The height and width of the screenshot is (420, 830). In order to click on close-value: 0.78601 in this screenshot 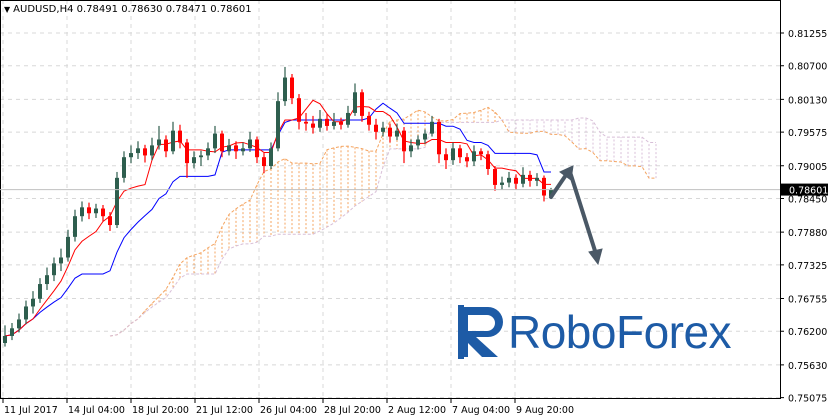, I will do `click(231, 9)`.